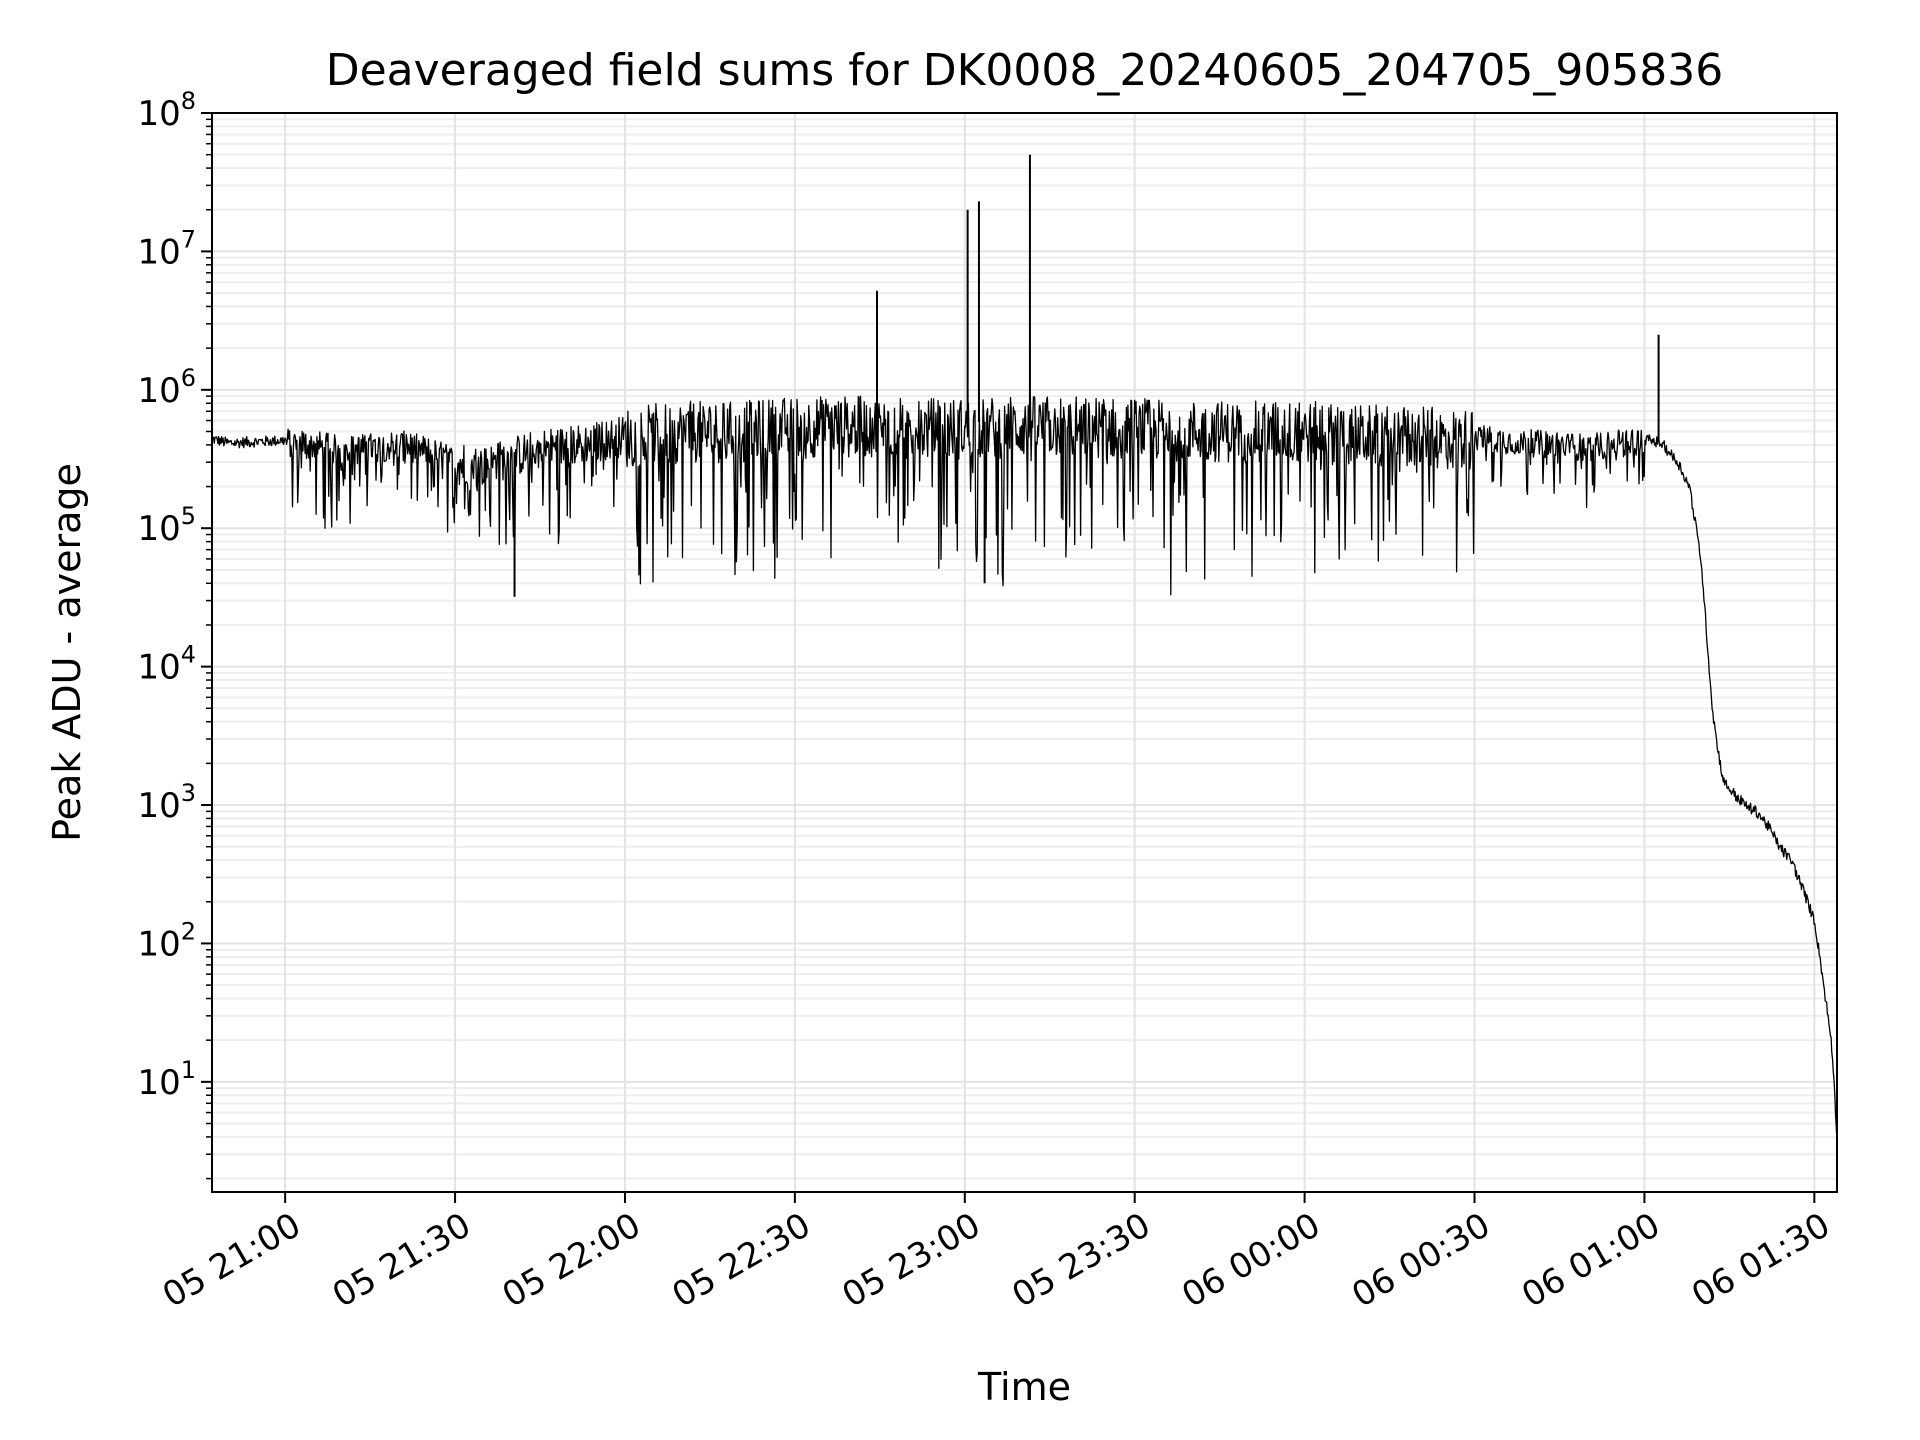  I want to click on y-tick-label: 10⁶, so click(166, 387).